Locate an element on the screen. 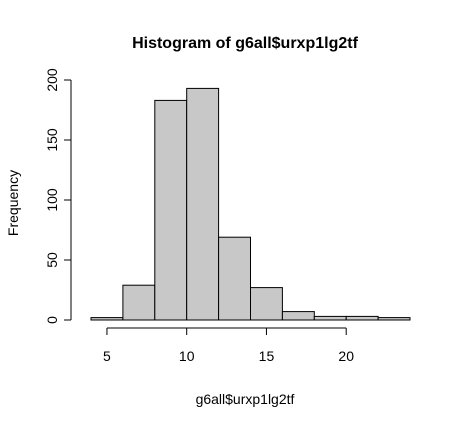 This screenshot has width=463, height=427. y-tick-label: 100 is located at coordinates (52, 200).